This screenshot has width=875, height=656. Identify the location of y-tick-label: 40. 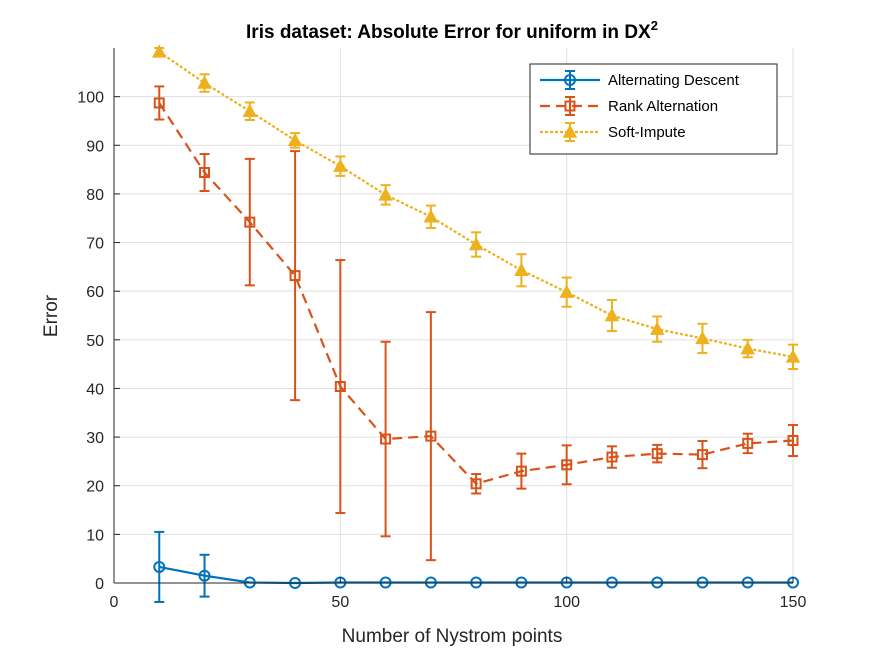
(95, 389).